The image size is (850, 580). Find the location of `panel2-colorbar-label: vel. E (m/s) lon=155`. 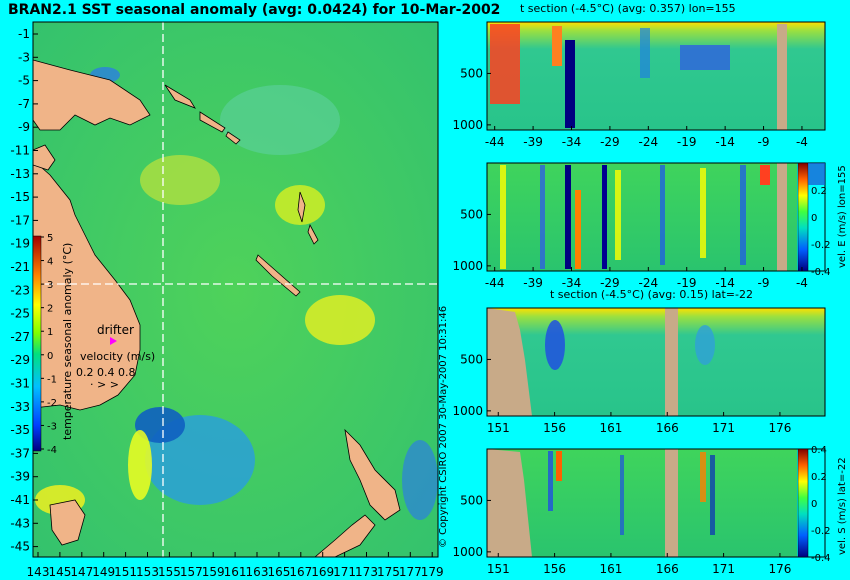

panel2-colorbar-label: vel. E (m/s) lon=155 is located at coordinates (842, 216).